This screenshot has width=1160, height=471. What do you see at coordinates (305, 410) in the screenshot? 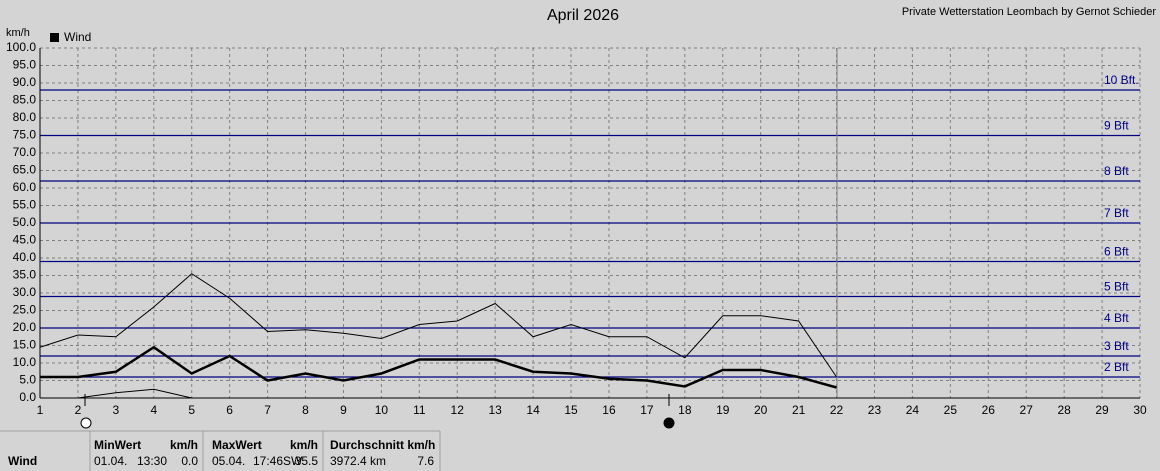
I see `x-tick-label: 8` at bounding box center [305, 410].